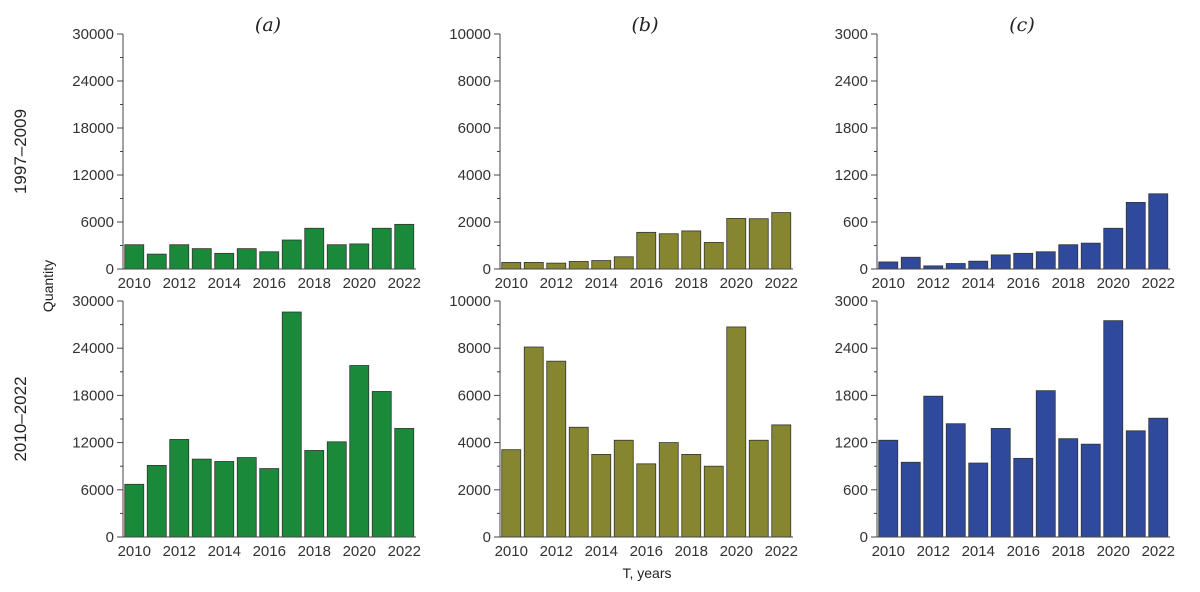 This screenshot has height=592, width=1200. Describe the element at coordinates (1021, 25) in the screenshot. I see `panel-title: (c)` at that location.